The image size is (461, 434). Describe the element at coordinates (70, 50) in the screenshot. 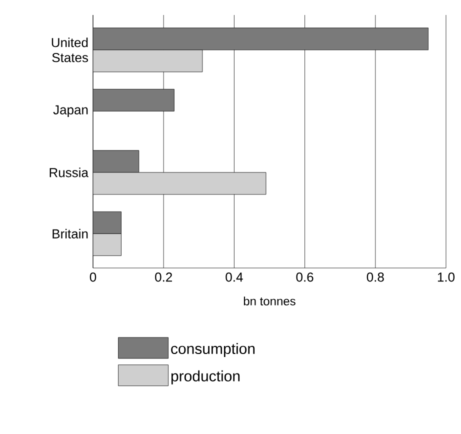

I see `y-tick-label: United States` at that location.